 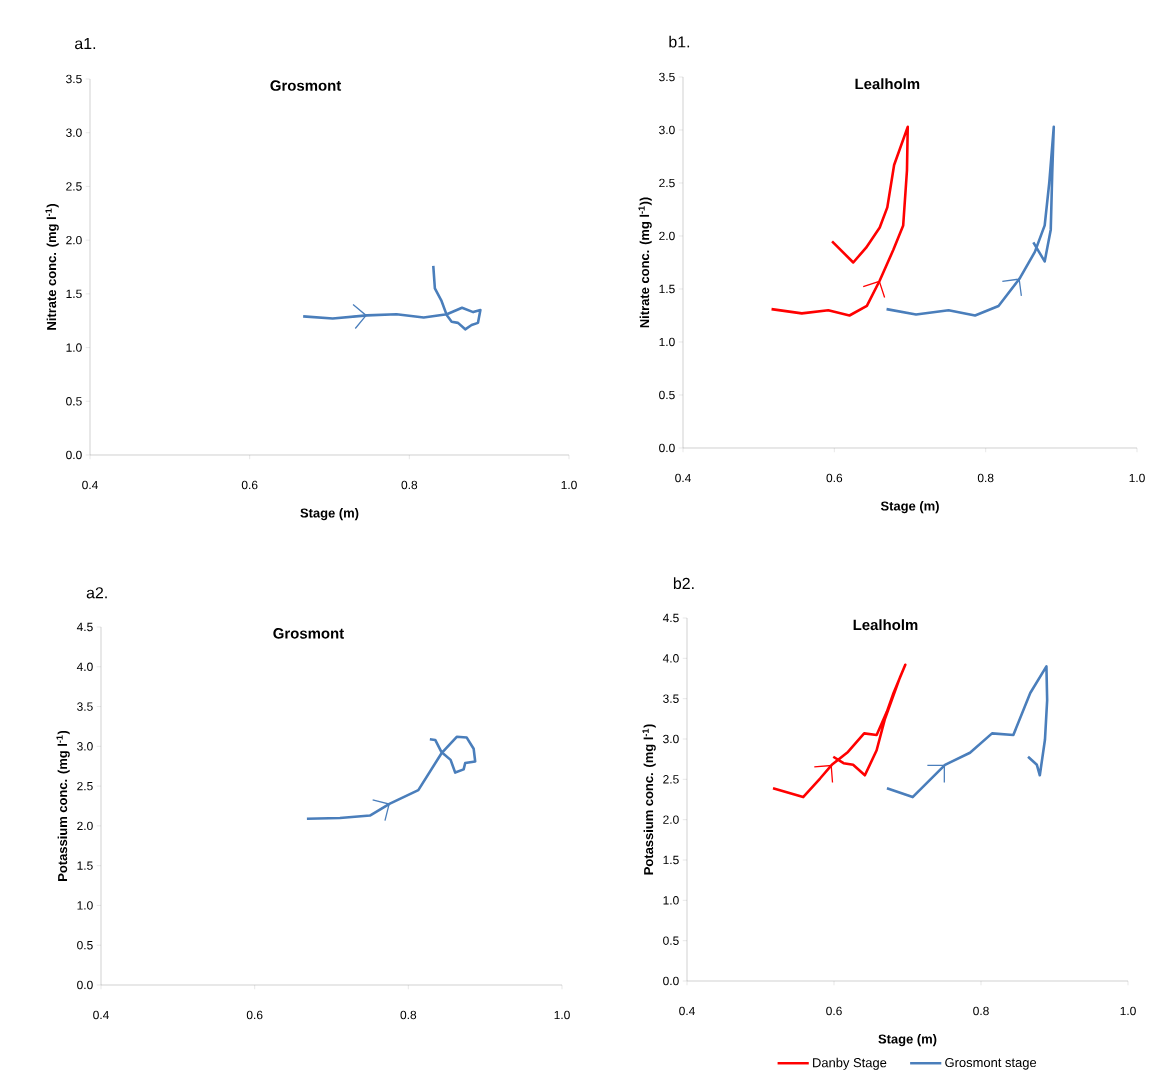 What do you see at coordinates (679, 41) in the screenshot?
I see `text: b1.` at bounding box center [679, 41].